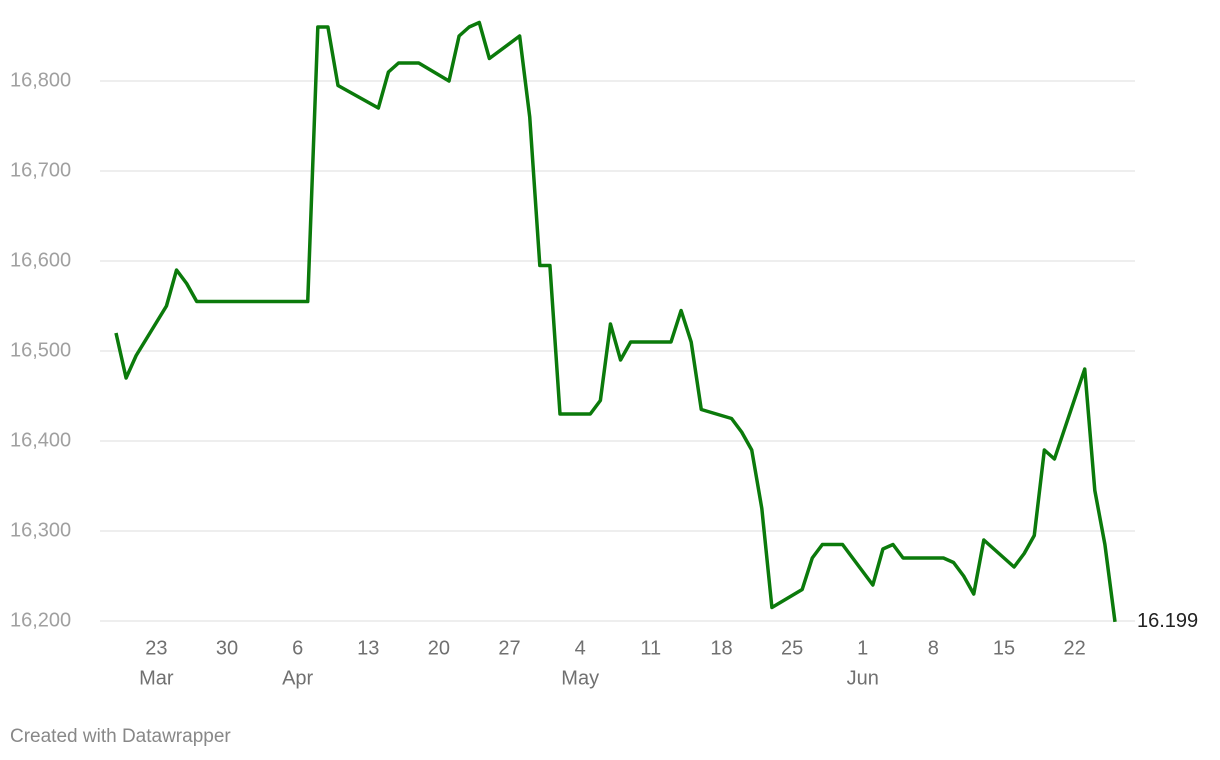 The image size is (1220, 760). I want to click on footer: Created with Datawrapper, so click(120, 736).